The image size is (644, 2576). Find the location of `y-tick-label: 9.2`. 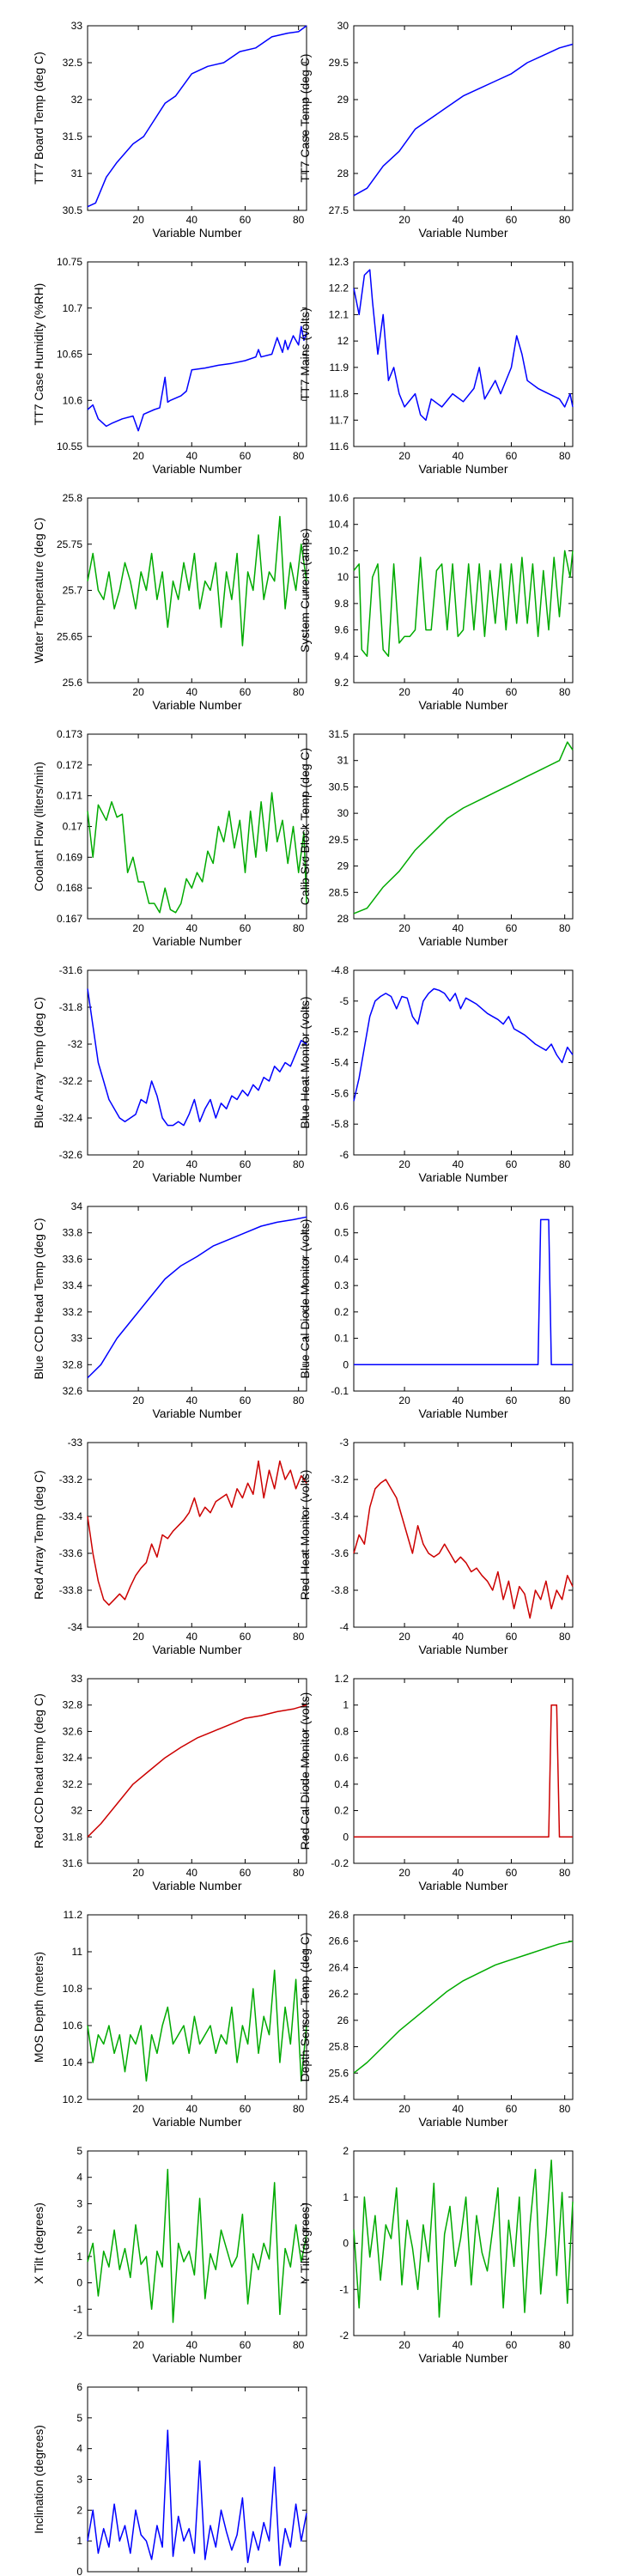

y-tick-label: 9.2 is located at coordinates (342, 683).